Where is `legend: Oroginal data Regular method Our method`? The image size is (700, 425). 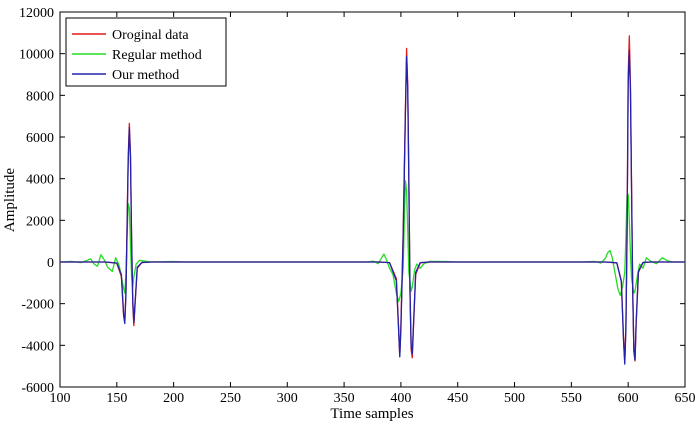 legend: Oroginal data Regular method Our method is located at coordinates (146, 52).